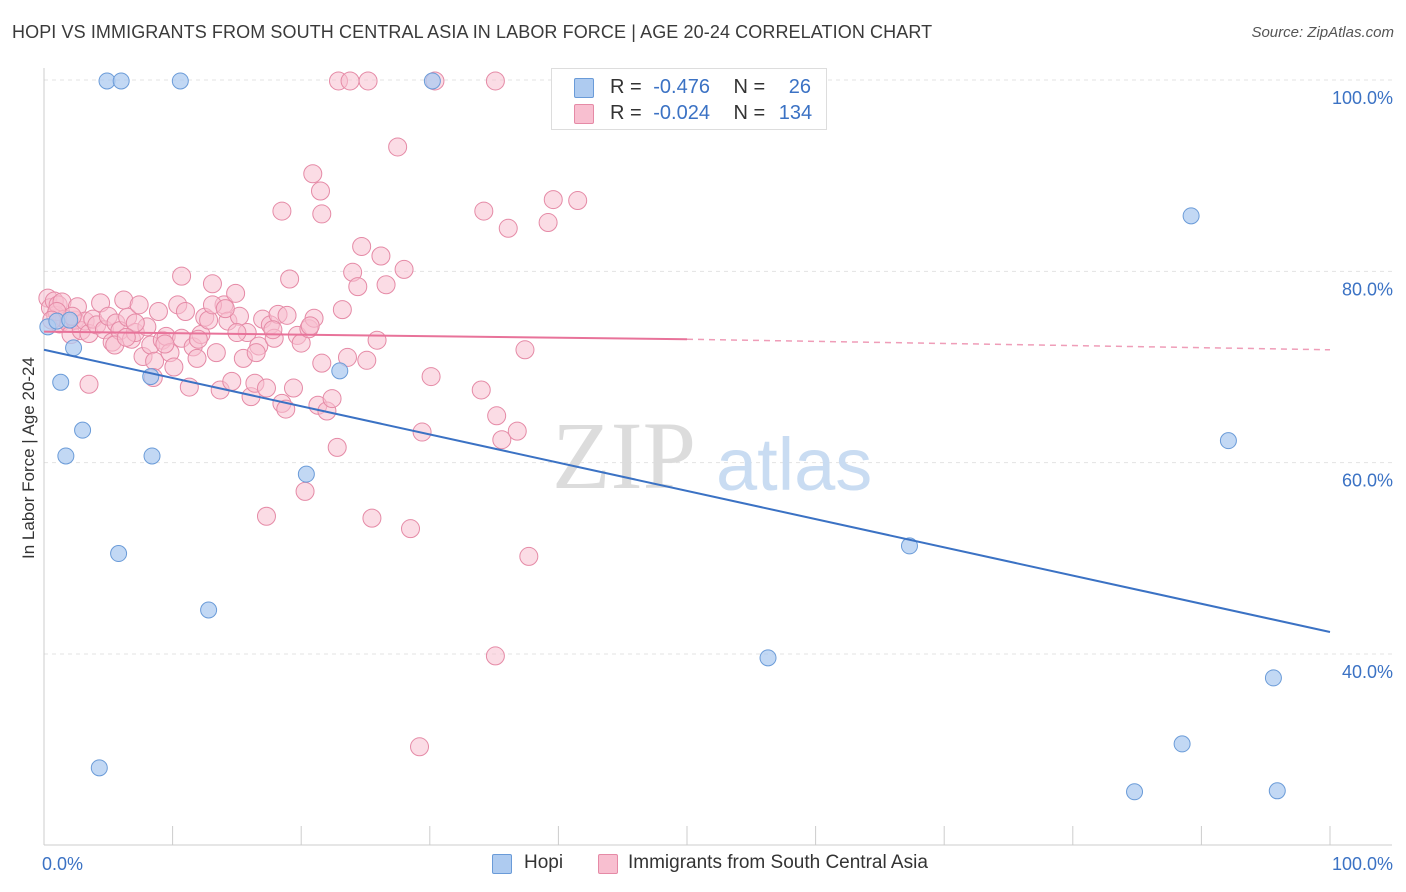  Describe the element at coordinates (624, 455) in the screenshot. I see `watermark-zip: ZIP` at that location.